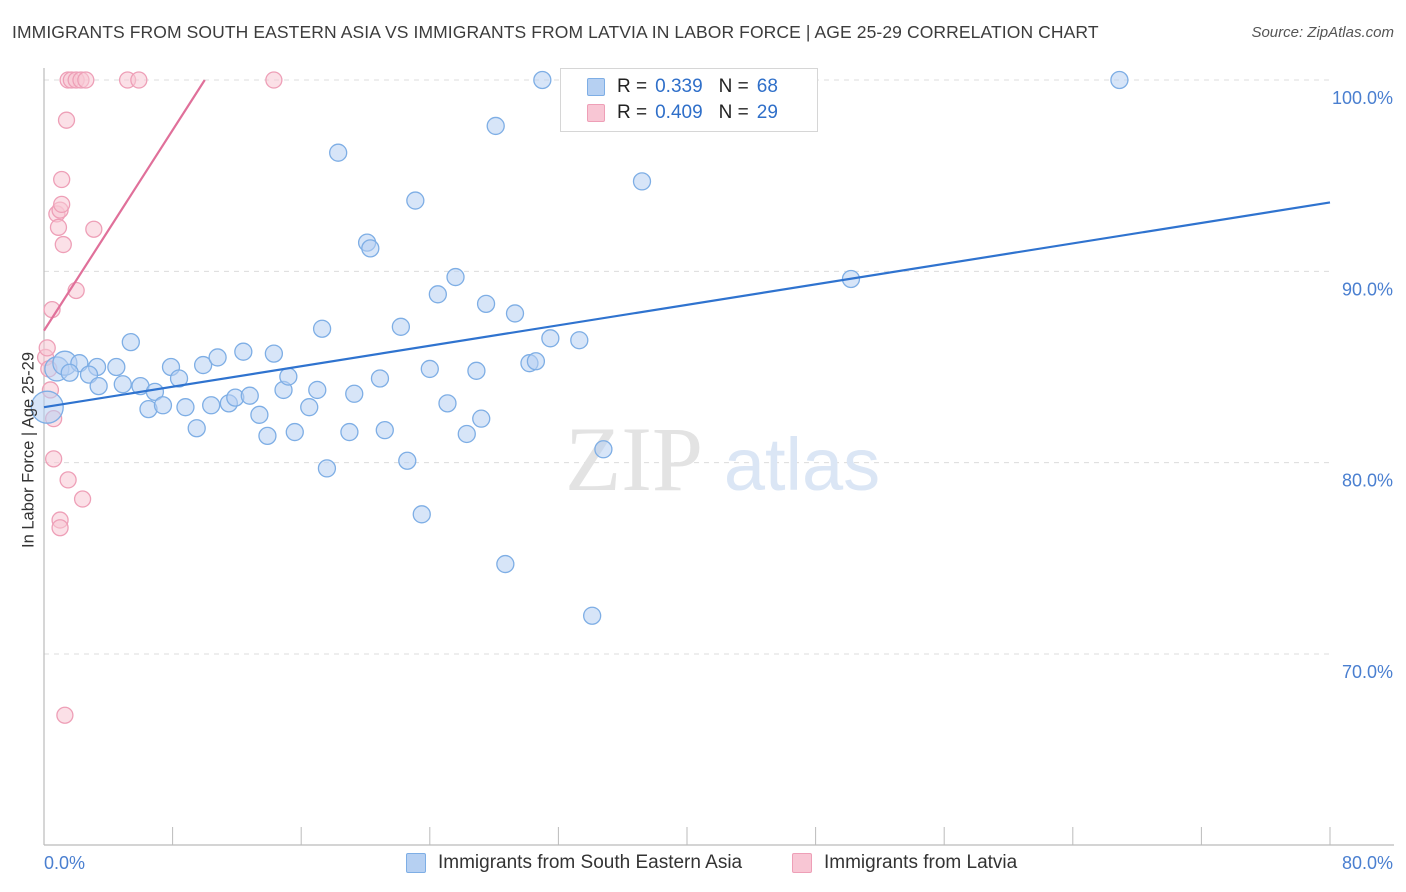  I want to click on legend-item-sea: Immigrants from South Eastern Asia, so click(574, 863).